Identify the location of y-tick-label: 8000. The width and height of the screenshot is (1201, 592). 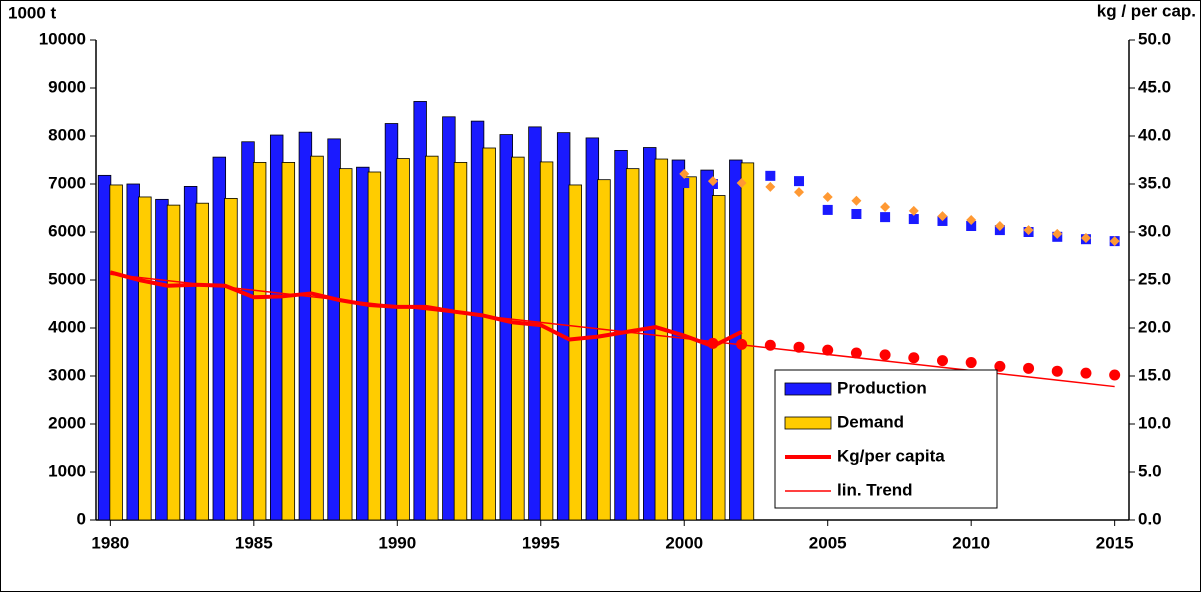
(67, 134).